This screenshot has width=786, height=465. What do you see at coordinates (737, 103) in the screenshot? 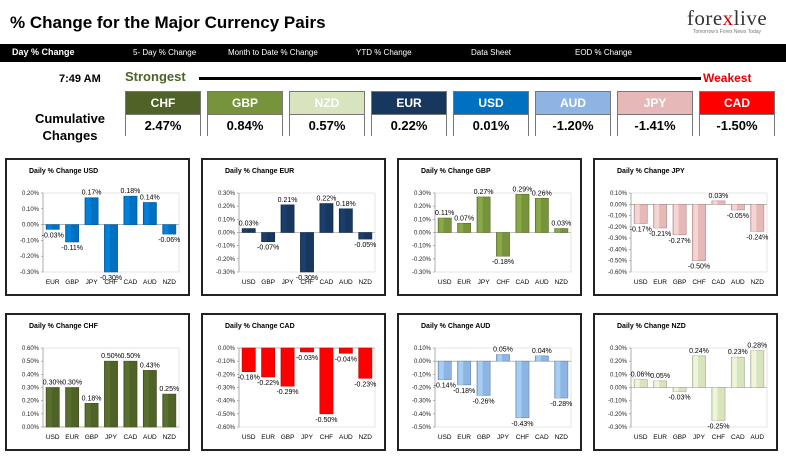
I see `currency-code: CAD` at bounding box center [737, 103].